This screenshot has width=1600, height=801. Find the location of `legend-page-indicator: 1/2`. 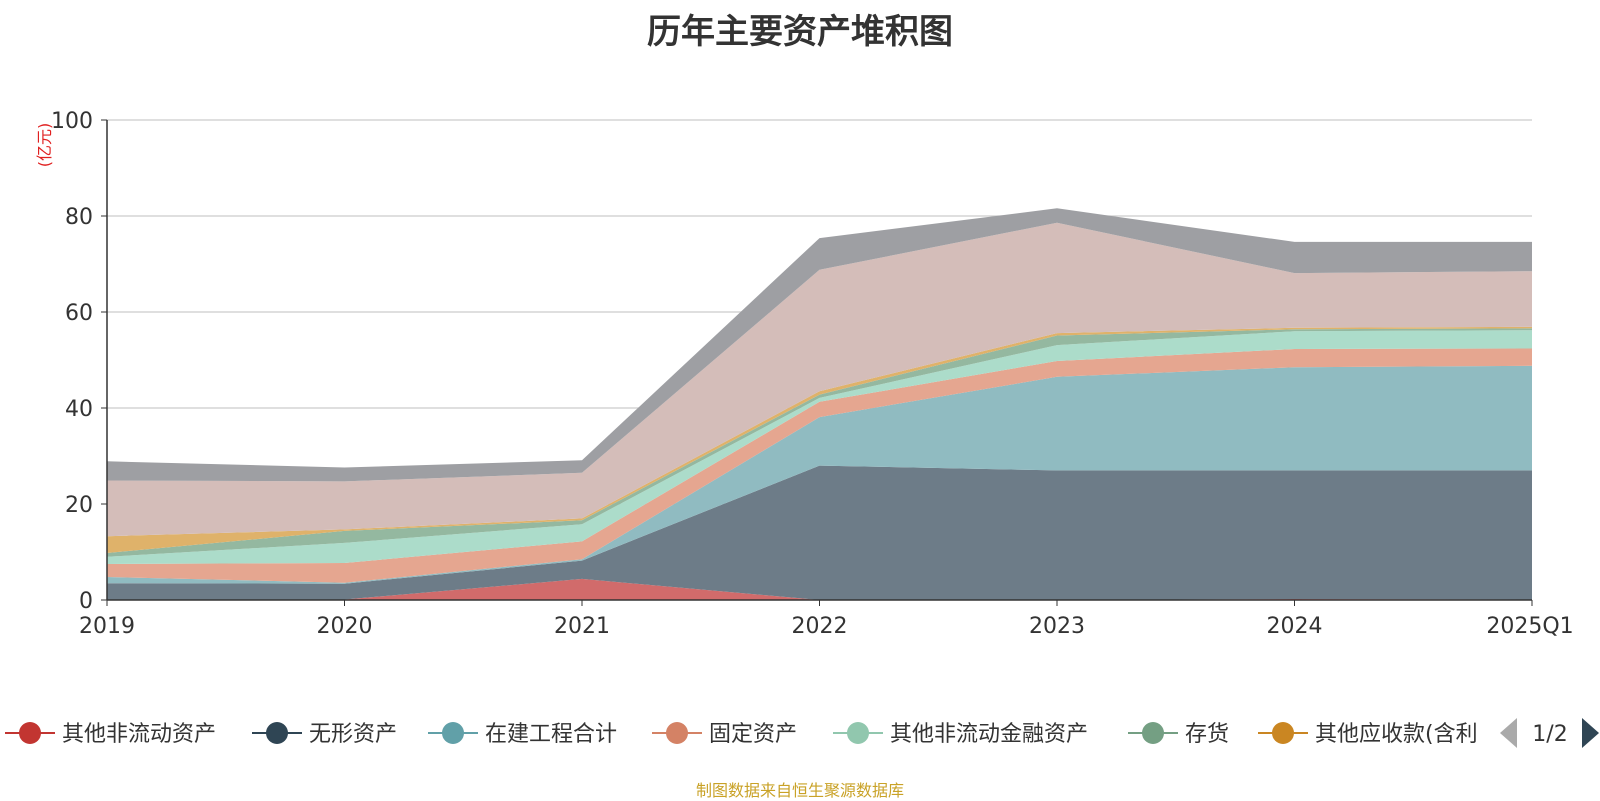

legend-page-indicator: 1/2 is located at coordinates (1549, 734).